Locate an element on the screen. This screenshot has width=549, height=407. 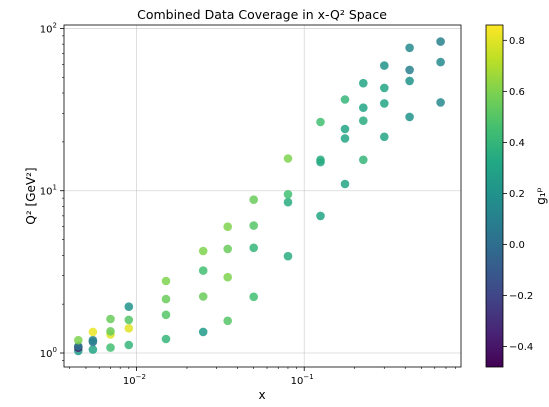
colorbar-tick-label: −0.4 is located at coordinates (521, 347).